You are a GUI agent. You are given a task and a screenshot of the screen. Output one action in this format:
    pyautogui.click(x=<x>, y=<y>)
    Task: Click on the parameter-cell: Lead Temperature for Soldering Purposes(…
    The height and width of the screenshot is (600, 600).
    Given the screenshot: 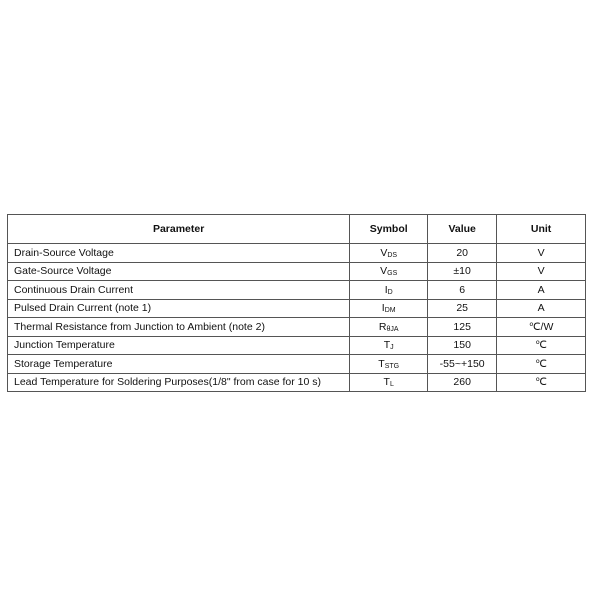 What is the action you would take?
    pyautogui.click(x=178, y=382)
    